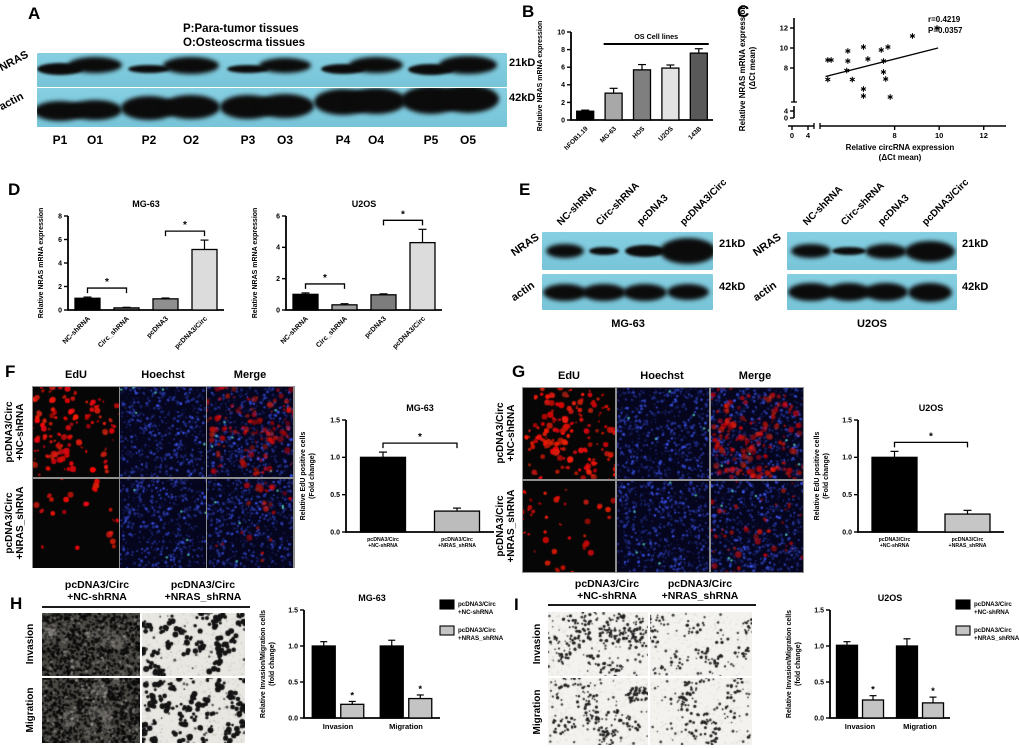 This screenshot has width=1020, height=748. What do you see at coordinates (652, 605) in the screenshot?
I see `panel-i-header-underline` at bounding box center [652, 605].